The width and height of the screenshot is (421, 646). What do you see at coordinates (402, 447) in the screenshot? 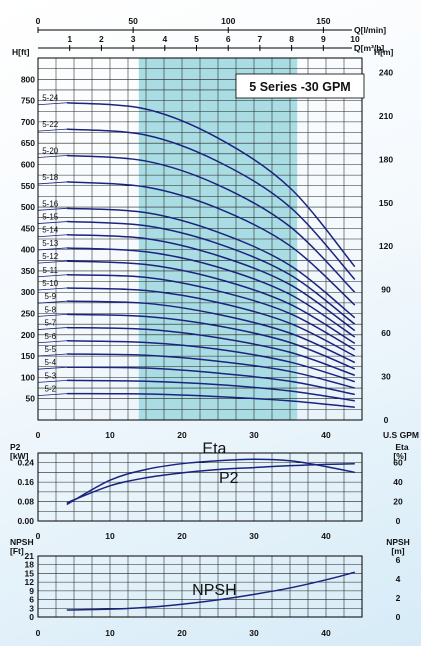
I see `eta-axis-label: Eta` at bounding box center [402, 447].